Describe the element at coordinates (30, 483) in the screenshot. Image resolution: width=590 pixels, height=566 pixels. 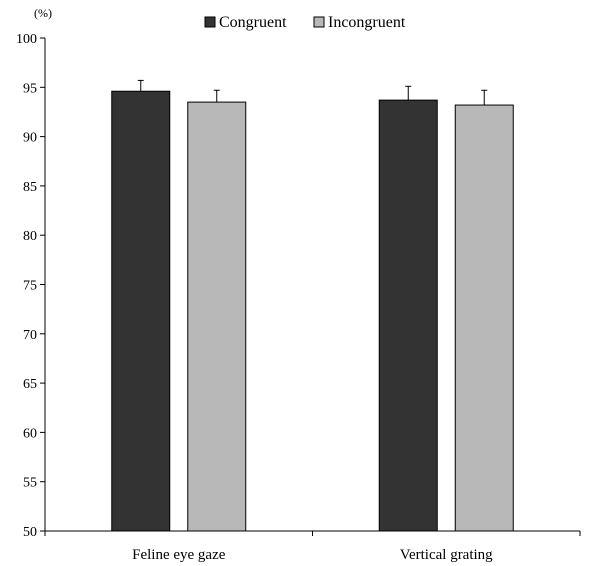
I see `y-tick-label: 55` at that location.